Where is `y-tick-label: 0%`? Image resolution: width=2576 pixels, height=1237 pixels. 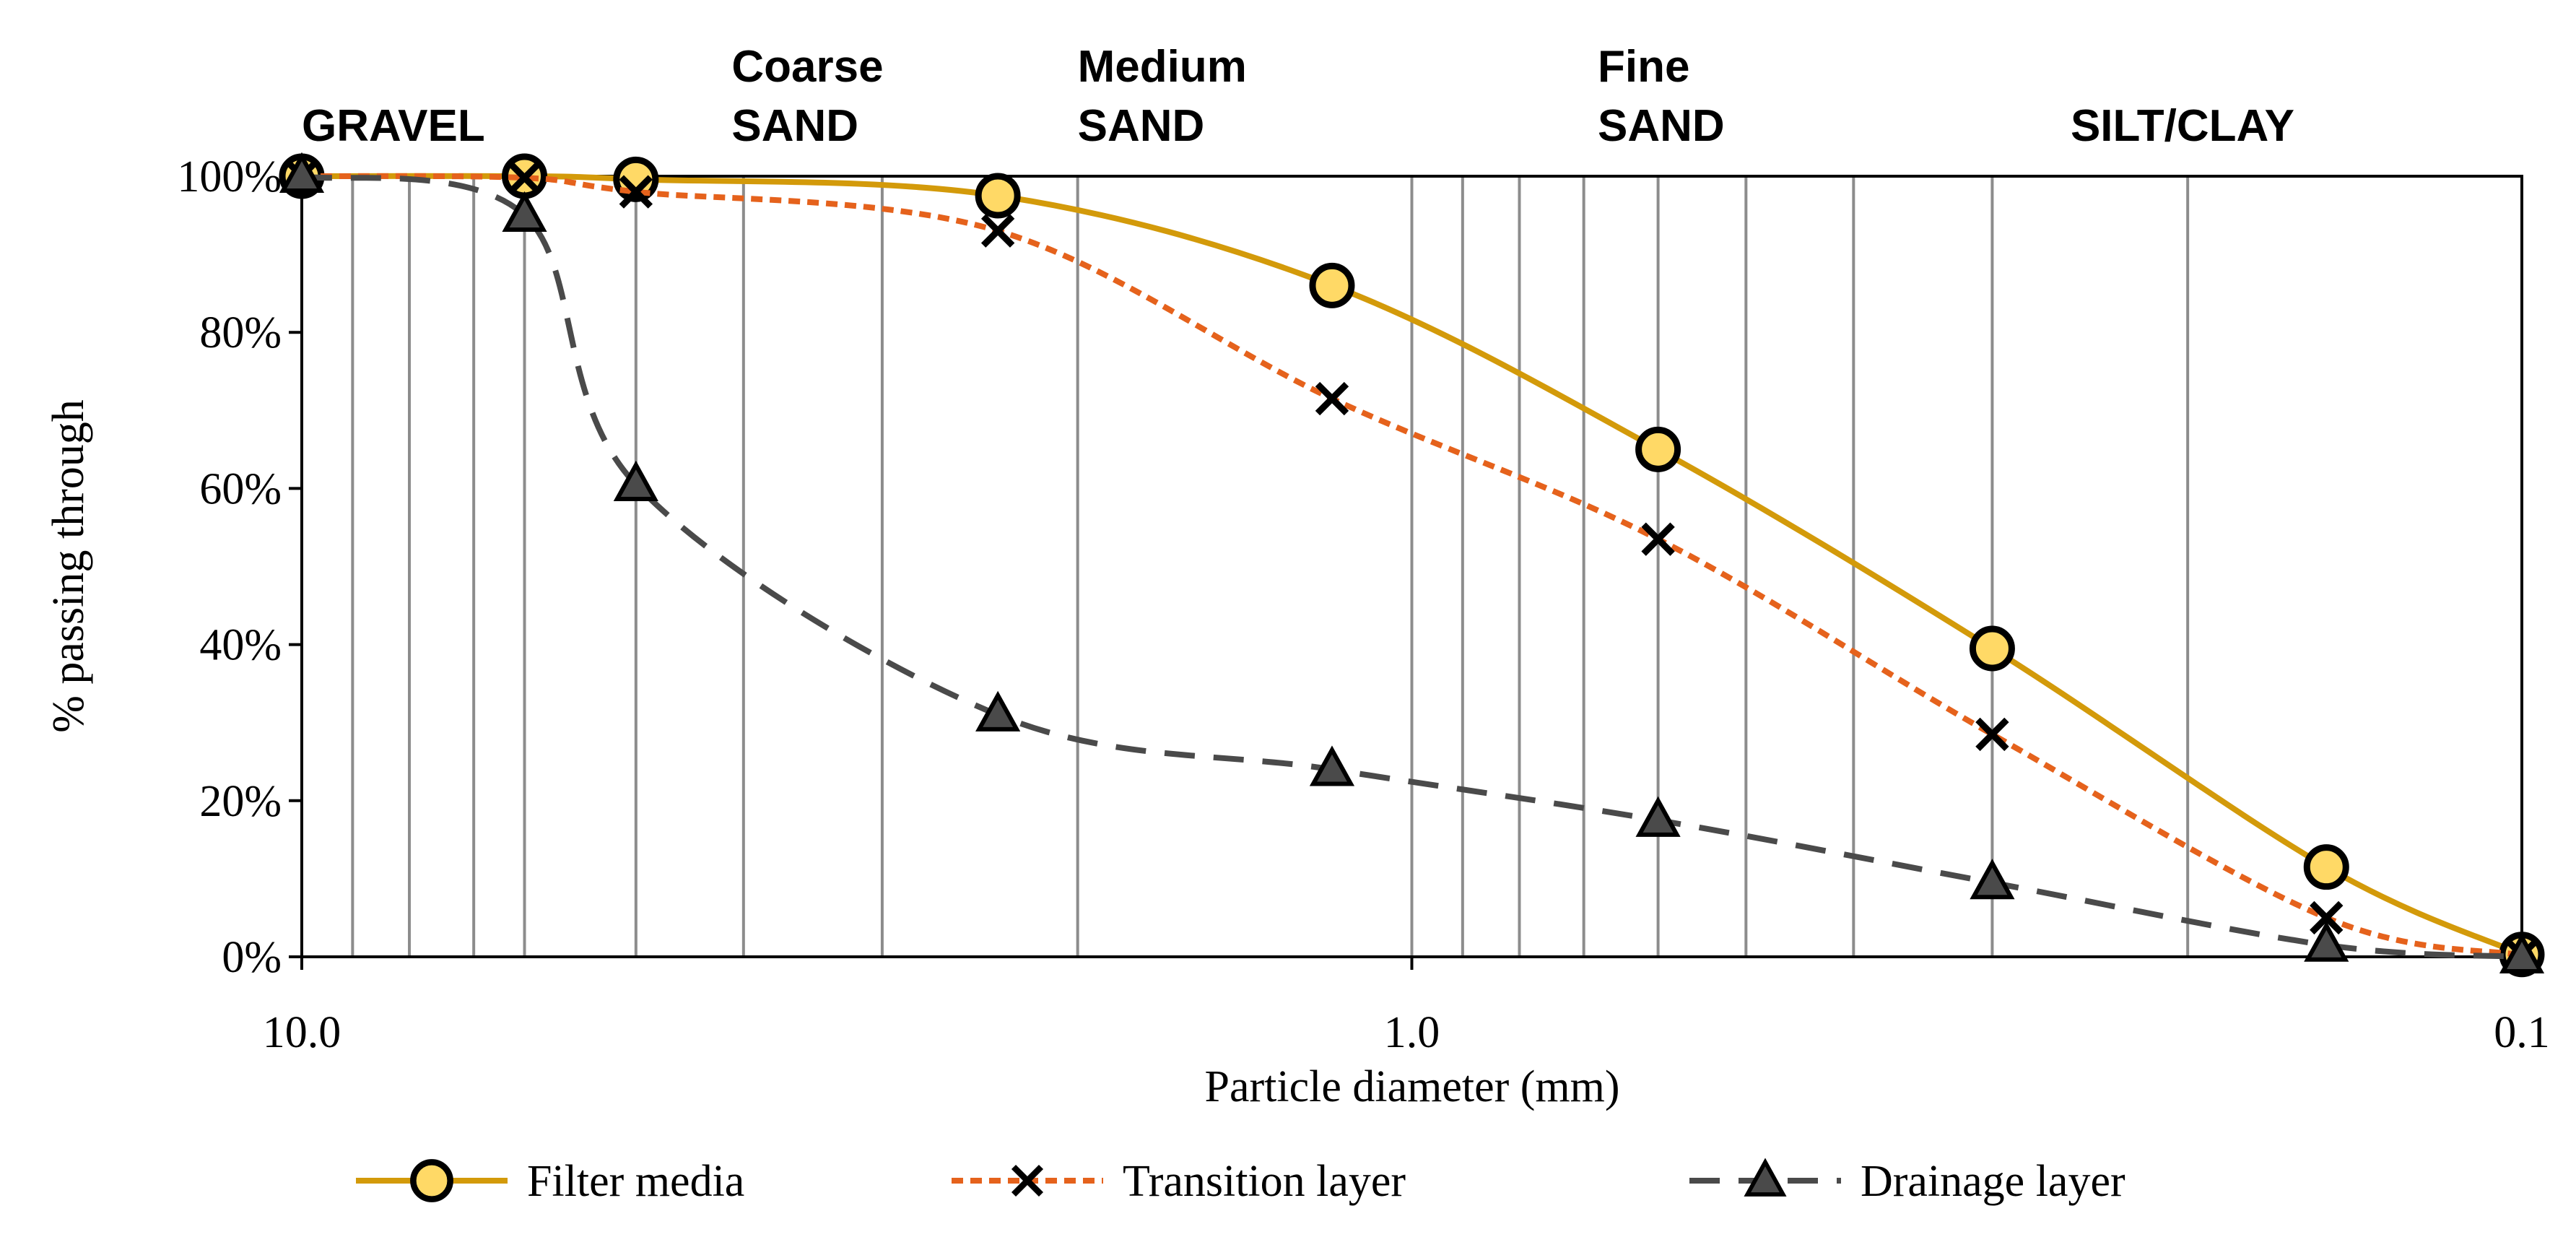
y-tick-label: 0% is located at coordinates (252, 957).